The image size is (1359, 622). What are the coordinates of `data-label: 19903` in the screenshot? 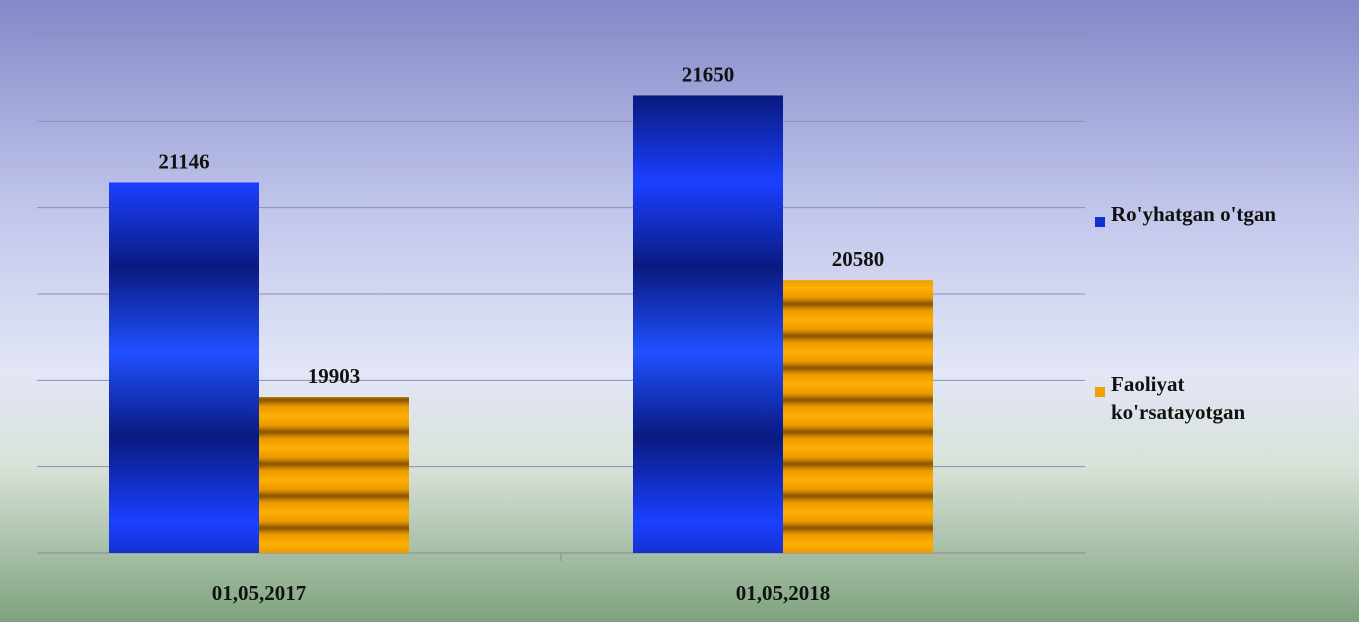 It's located at (334, 376).